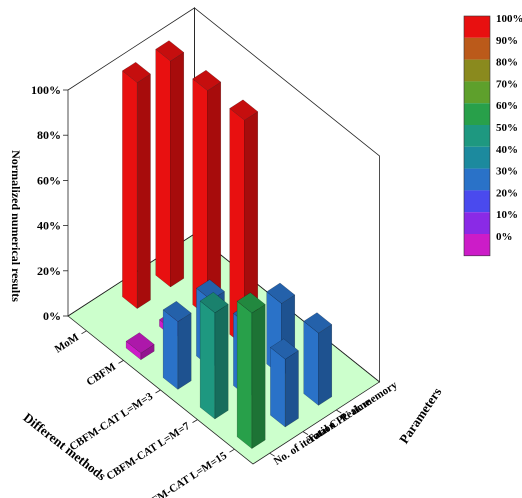  Describe the element at coordinates (67, 343) in the screenshot. I see `x-tick-label: MoM` at that location.